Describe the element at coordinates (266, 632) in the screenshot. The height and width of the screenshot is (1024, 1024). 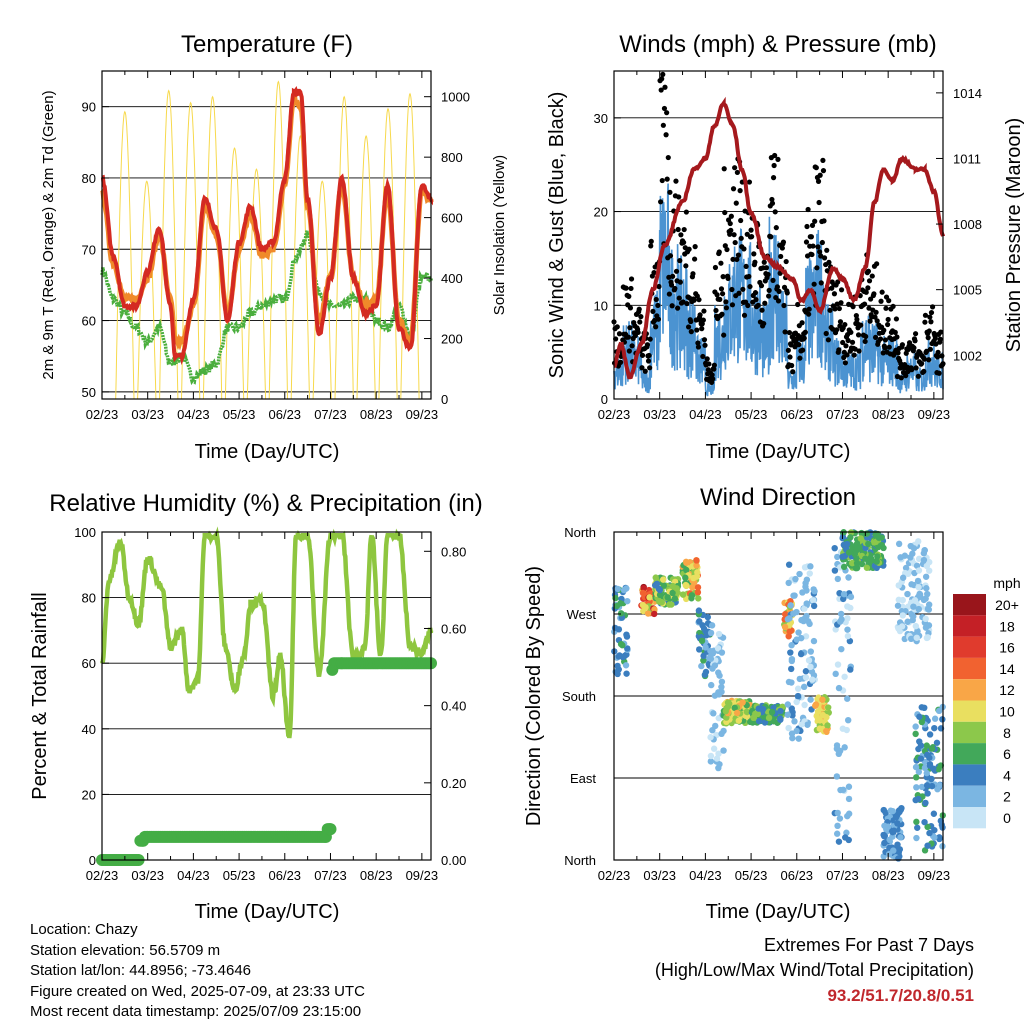
I see `rh-line` at that location.